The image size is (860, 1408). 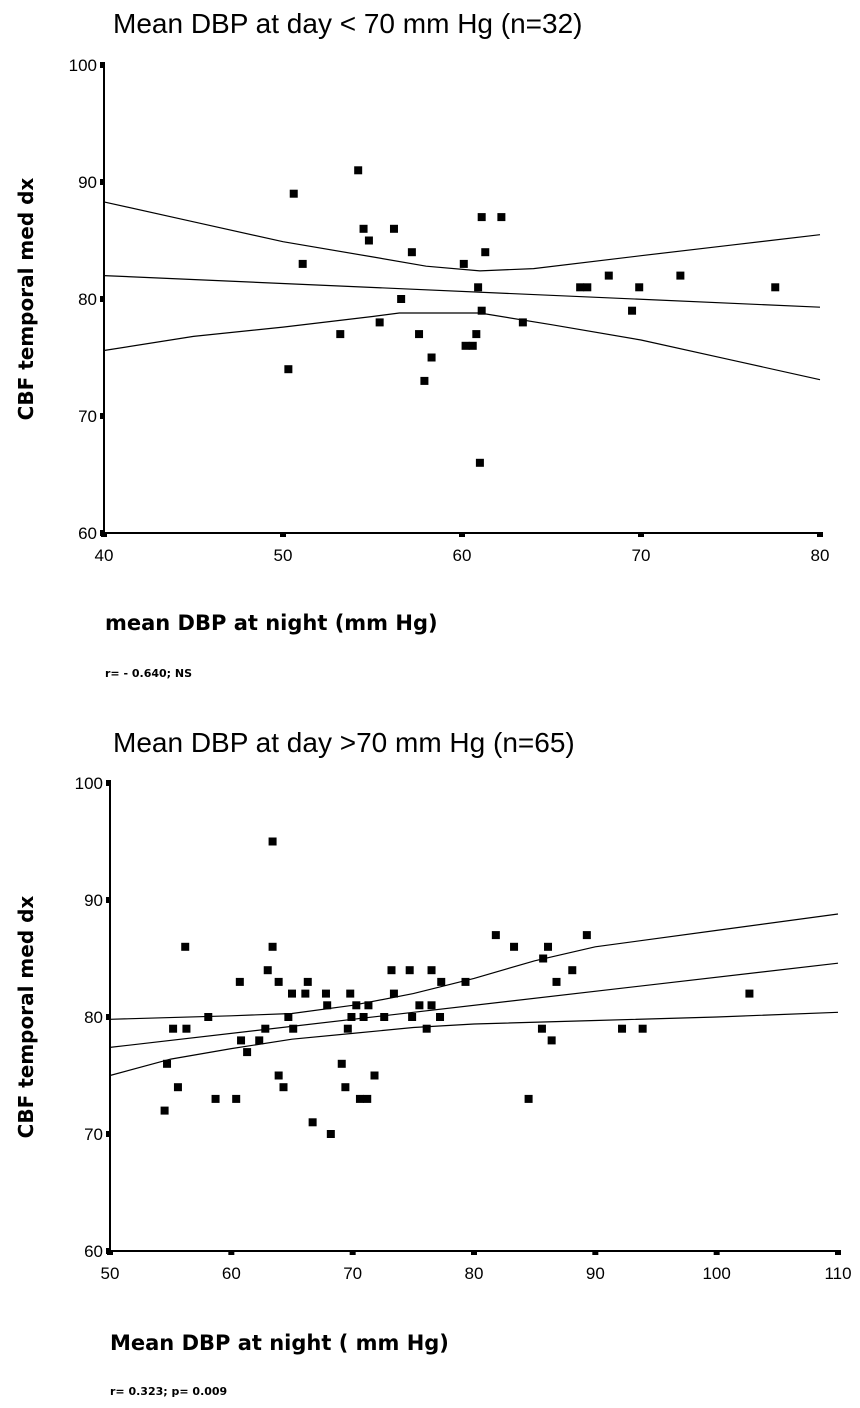 What do you see at coordinates (89, 783) in the screenshot?
I see `y-tick-label: 100` at bounding box center [89, 783].